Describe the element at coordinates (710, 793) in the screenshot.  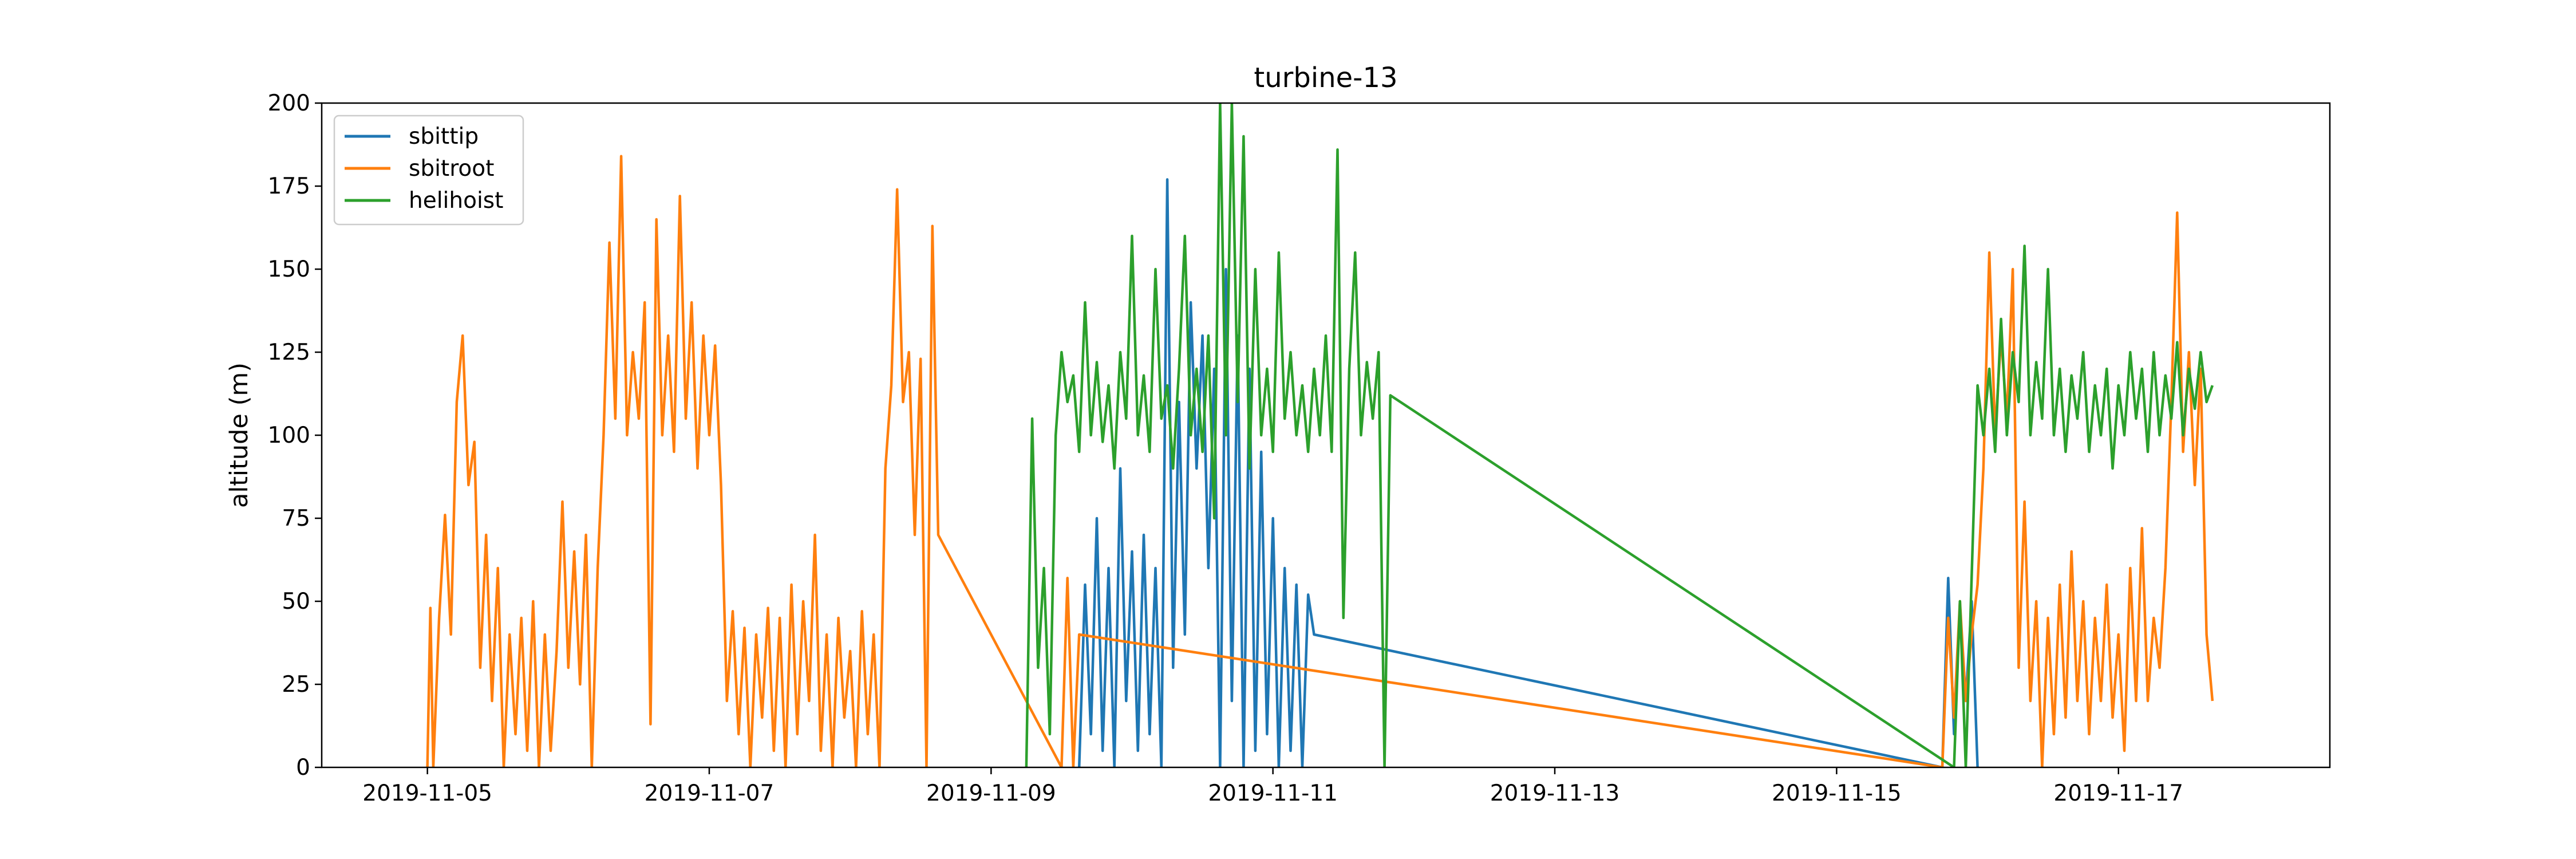
I see `x-tick-label: 2019-11-07` at that location.